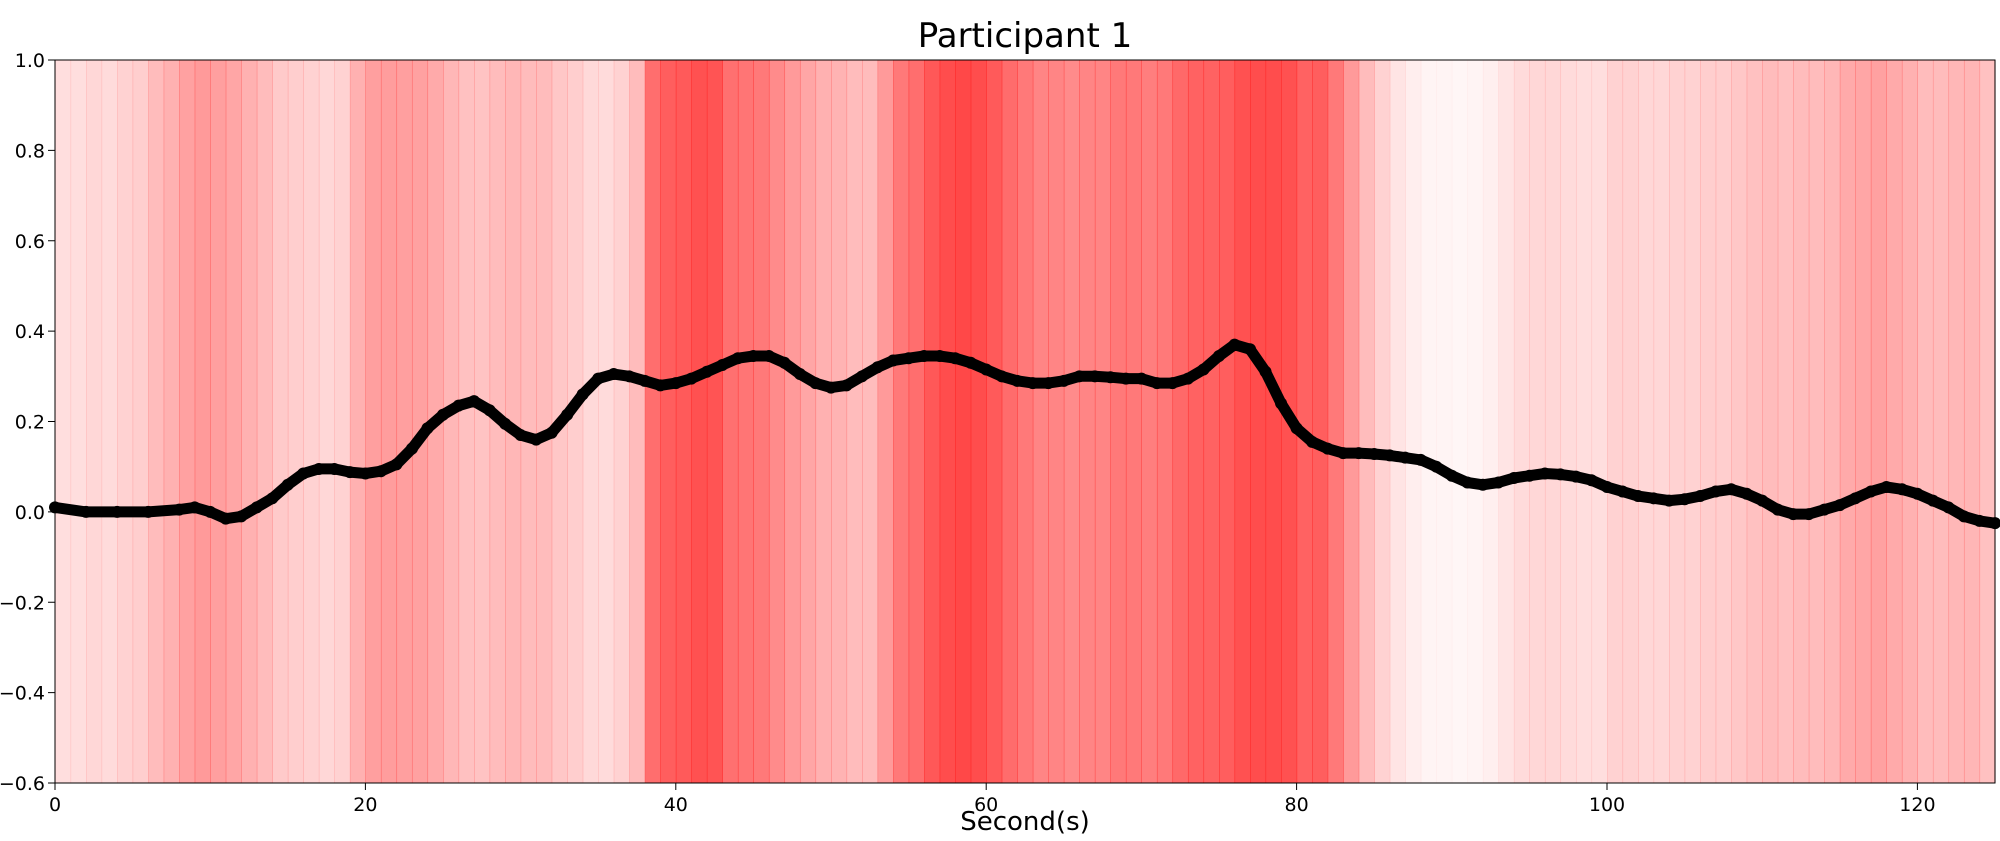  Describe the element at coordinates (30, 332) in the screenshot. I see `y-tick-label: 0.4` at that location.